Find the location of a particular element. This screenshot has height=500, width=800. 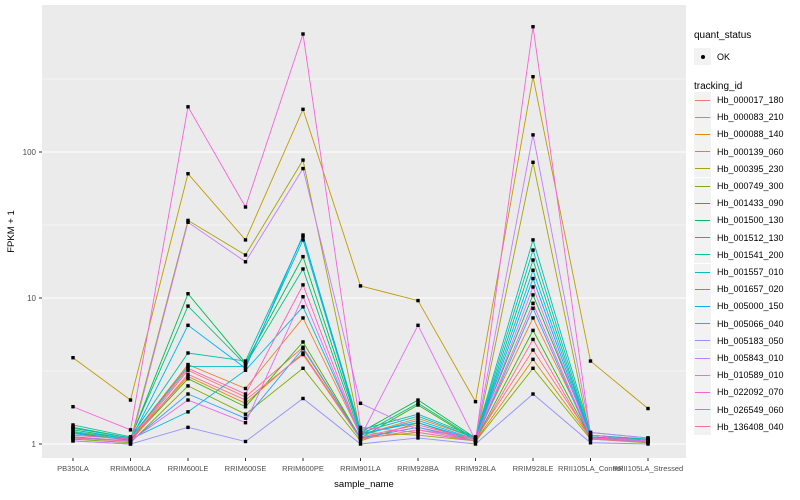

legend-entry-Hb_005000_150: Hb_005000_150 is located at coordinates (739, 306).